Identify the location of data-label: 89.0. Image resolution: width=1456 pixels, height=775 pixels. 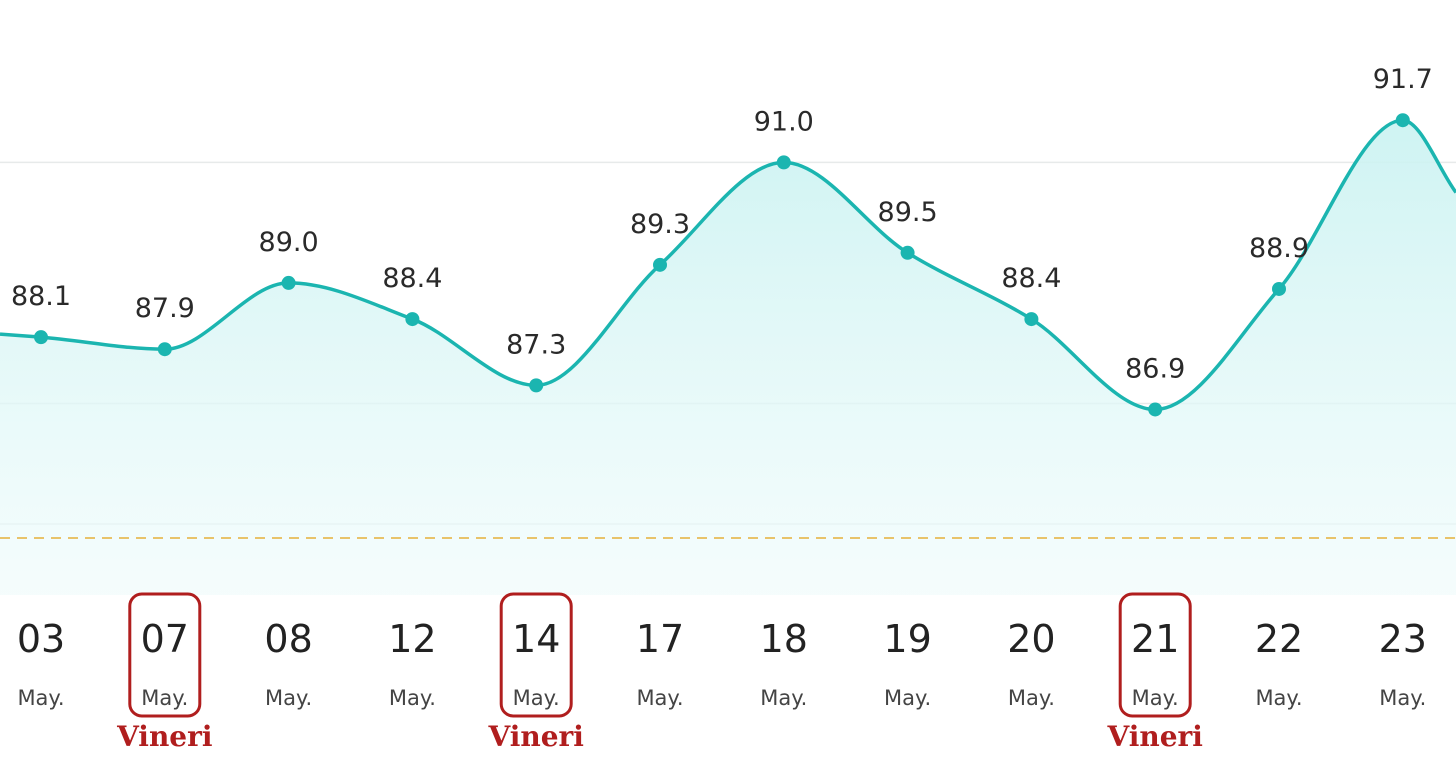
(289, 242).